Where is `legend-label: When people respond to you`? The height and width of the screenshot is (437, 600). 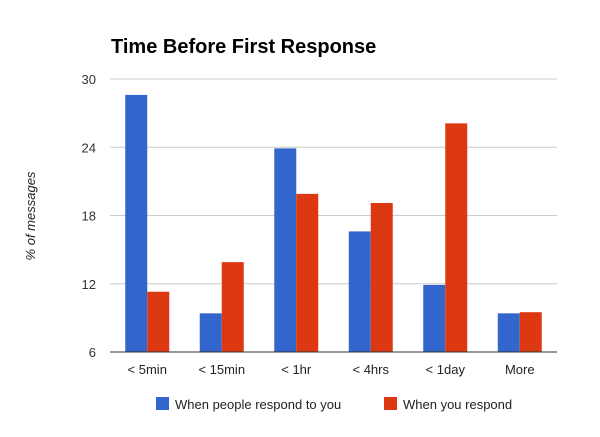
legend-label: When people respond to you is located at coordinates (258, 404).